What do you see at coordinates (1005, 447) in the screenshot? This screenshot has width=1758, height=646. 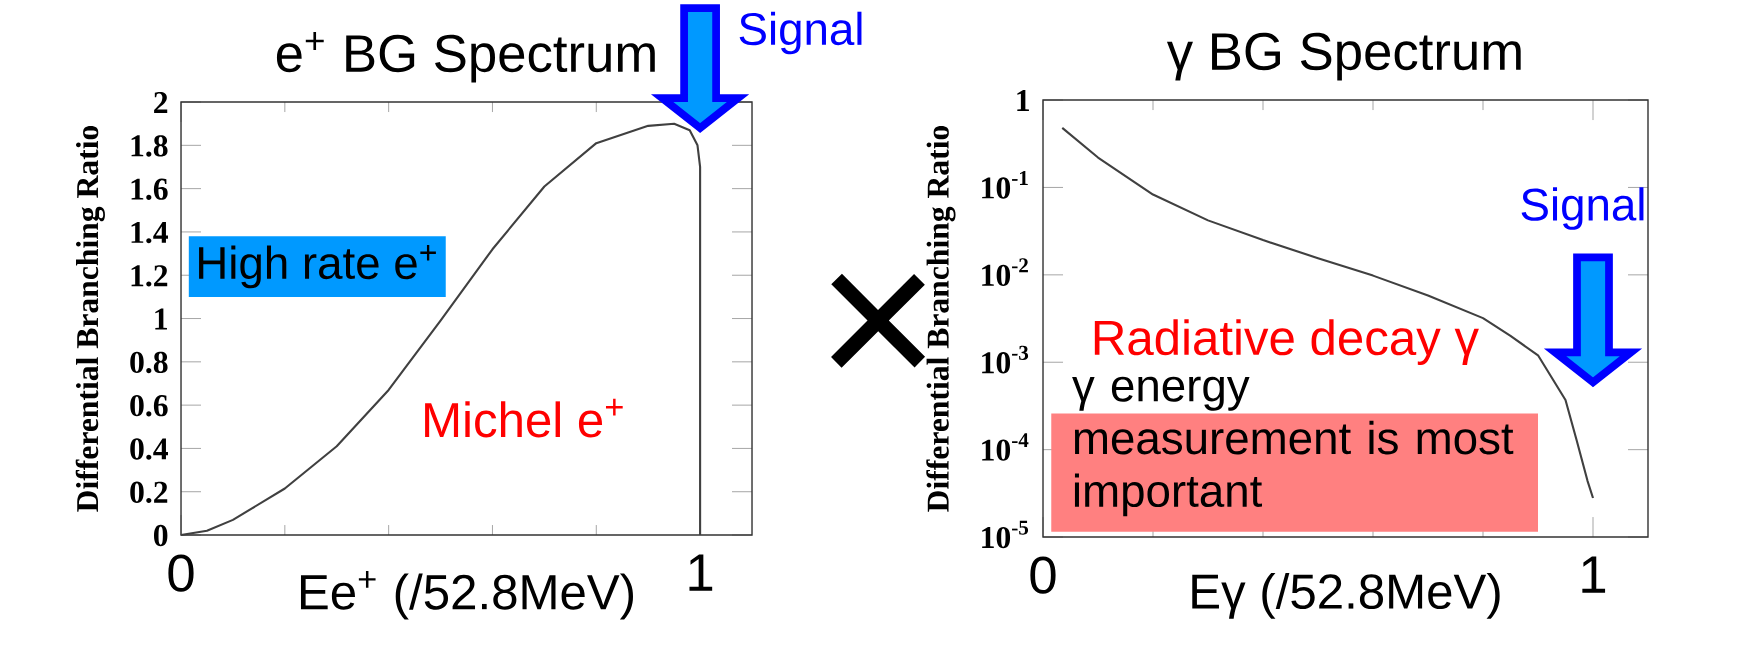 I see `y-tick-label: 10$^{-4}$` at bounding box center [1005, 447].